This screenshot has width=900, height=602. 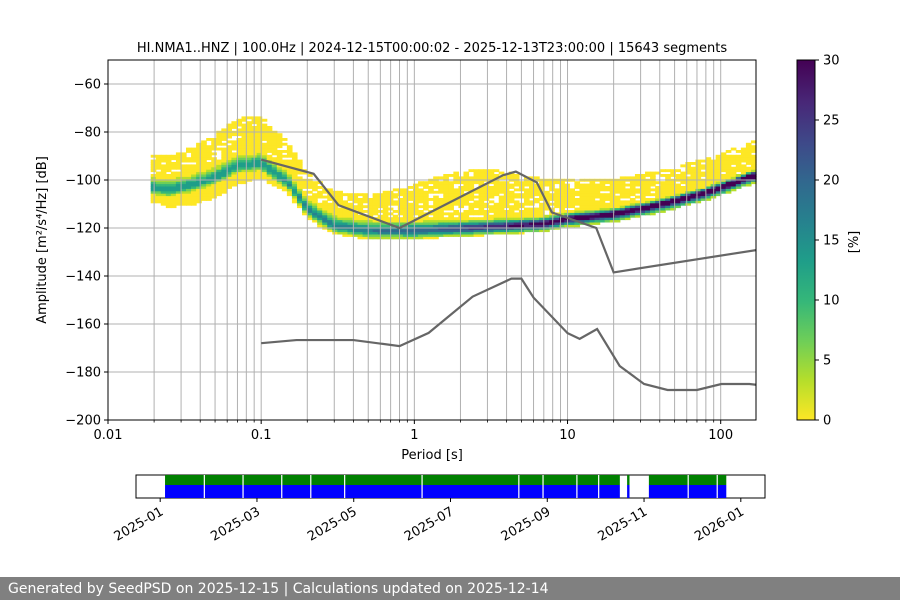 What do you see at coordinates (87, 133) in the screenshot?
I see `y-tick-label: −80` at bounding box center [87, 133].